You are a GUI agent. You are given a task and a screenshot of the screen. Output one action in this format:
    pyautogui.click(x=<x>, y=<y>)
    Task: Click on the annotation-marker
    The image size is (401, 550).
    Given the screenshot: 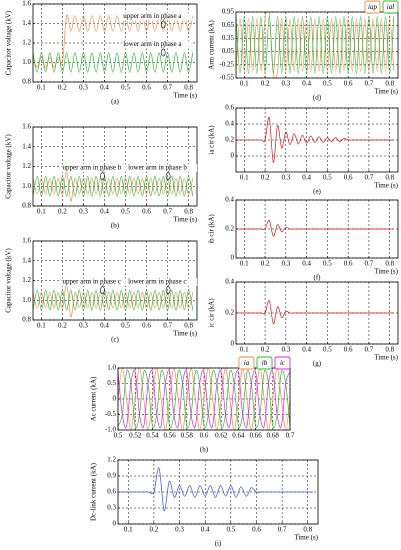 What is the action you would take?
    pyautogui.click(x=102, y=290)
    